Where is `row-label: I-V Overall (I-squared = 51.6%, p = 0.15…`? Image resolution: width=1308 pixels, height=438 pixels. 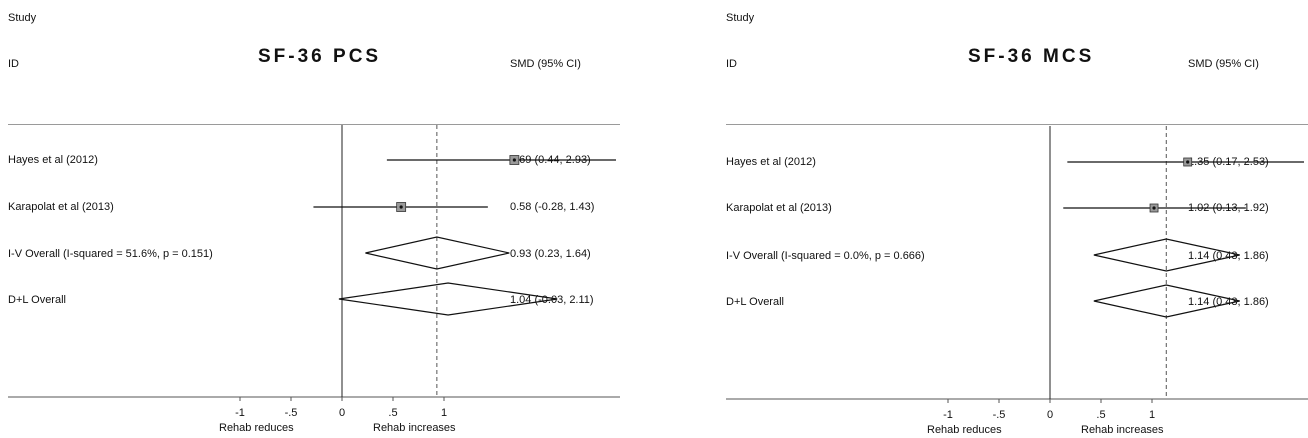
row-label: I-V Overall (I-squared = 51.6%, p = 0.15… is located at coordinates (110, 254).